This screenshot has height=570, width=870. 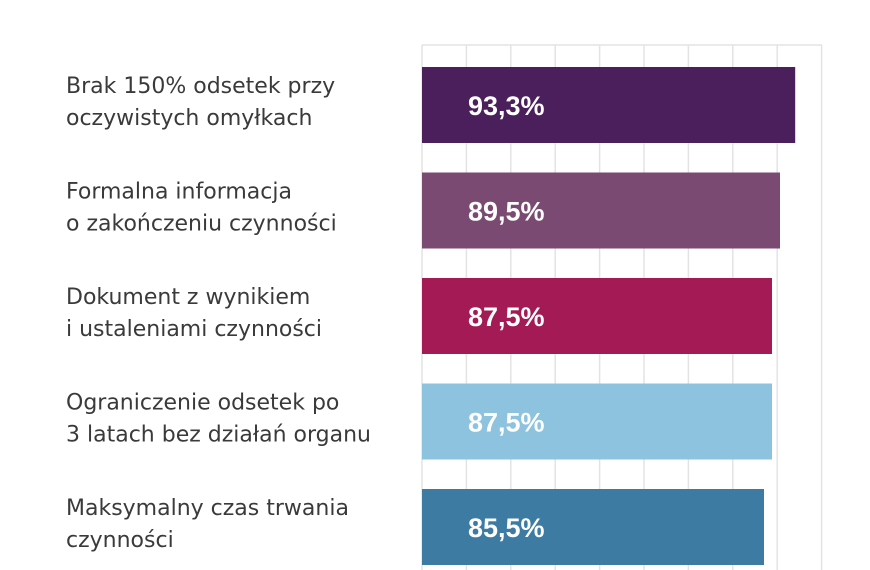 I want to click on category-label-5: Maksymalny czas trwania czynności, so click(x=207, y=524).